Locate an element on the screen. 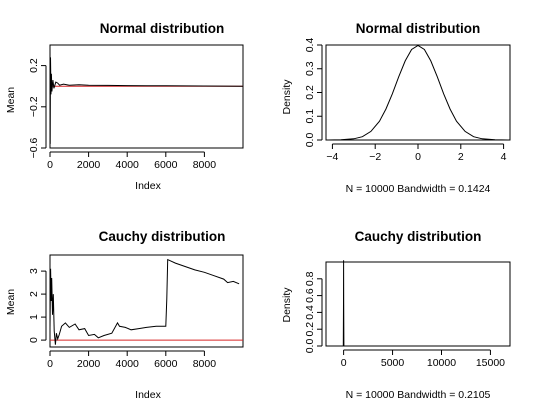  y-tick-label: 1 is located at coordinates (34, 317).